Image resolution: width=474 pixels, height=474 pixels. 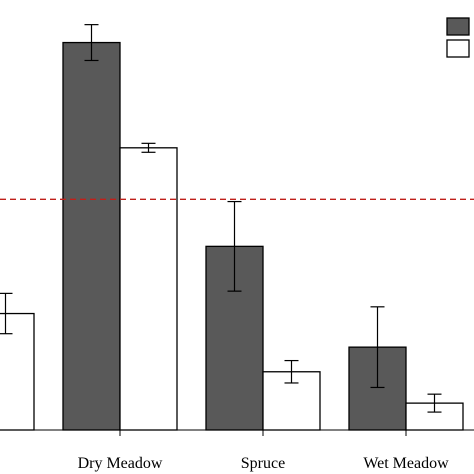 I want to click on x-tick-labels-layer: Dry Meadow Spruce Wet Meadow, so click(x=264, y=463).